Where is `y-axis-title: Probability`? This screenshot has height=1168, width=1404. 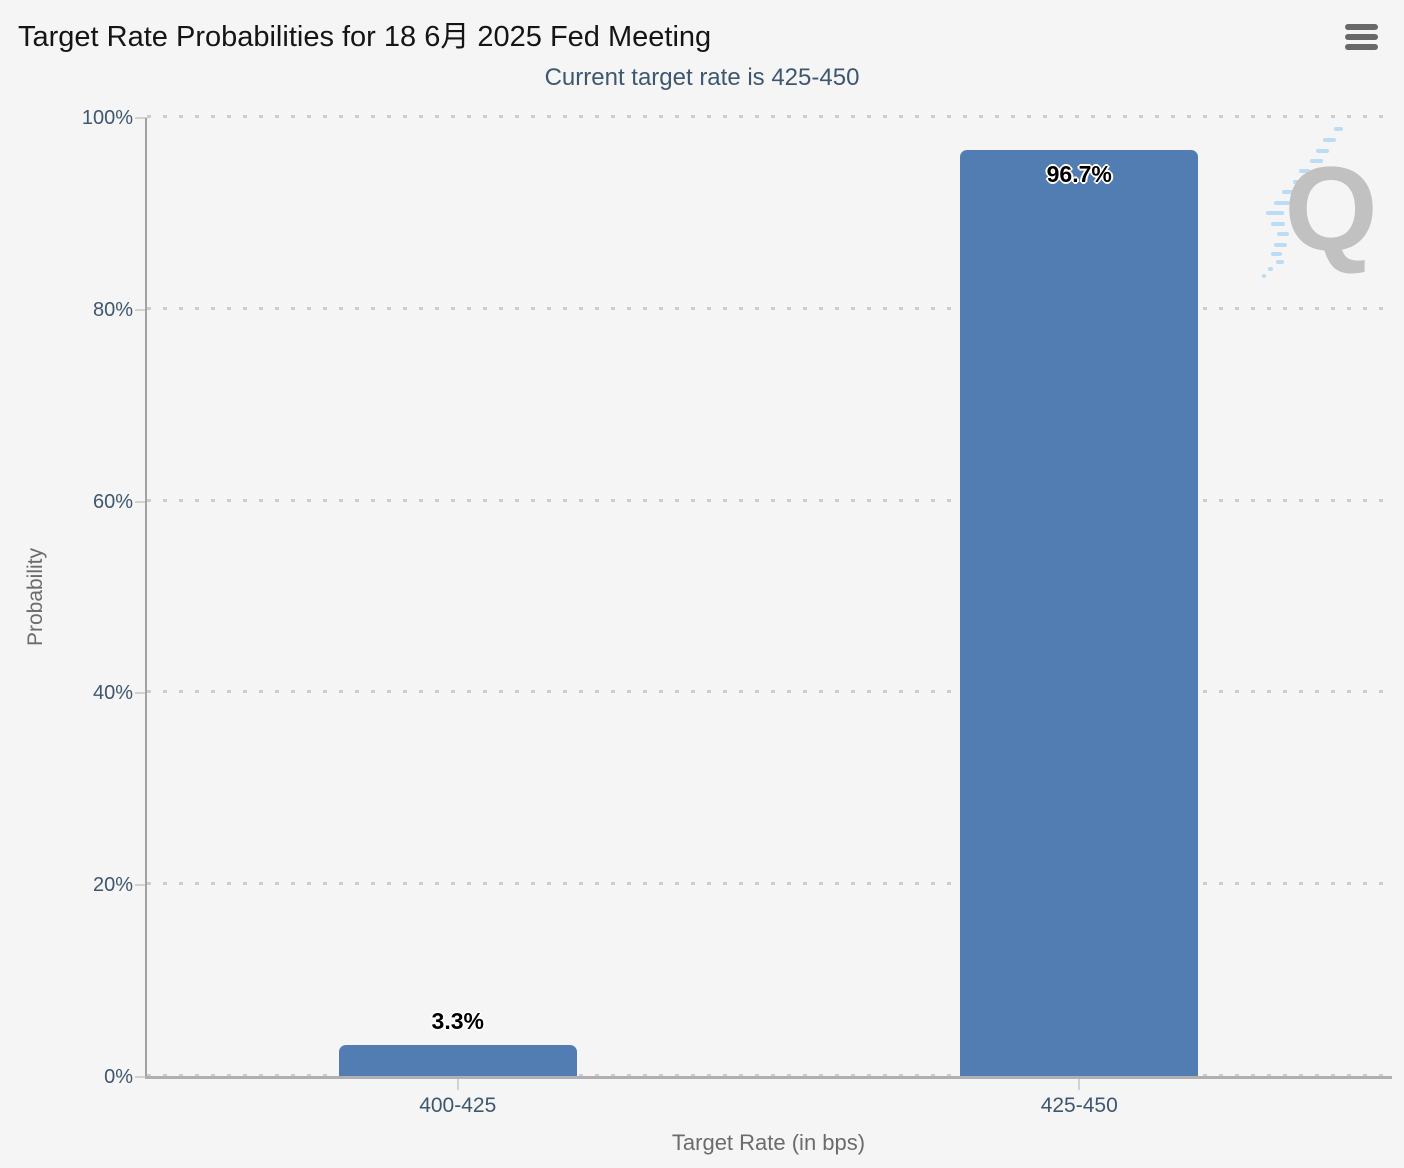
y-axis-title: Probability is located at coordinates (35, 597).